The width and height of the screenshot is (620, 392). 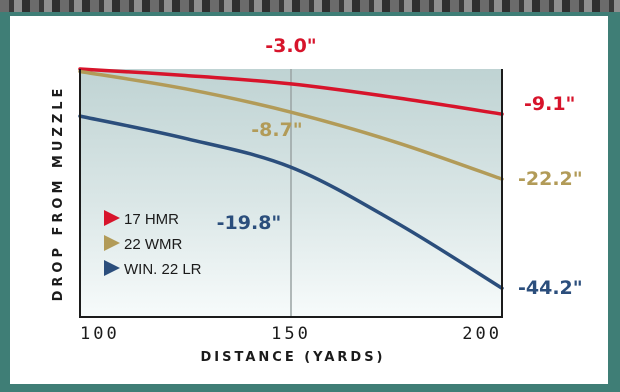 I want to click on x-tick-label-2: 200, so click(x=482, y=334).